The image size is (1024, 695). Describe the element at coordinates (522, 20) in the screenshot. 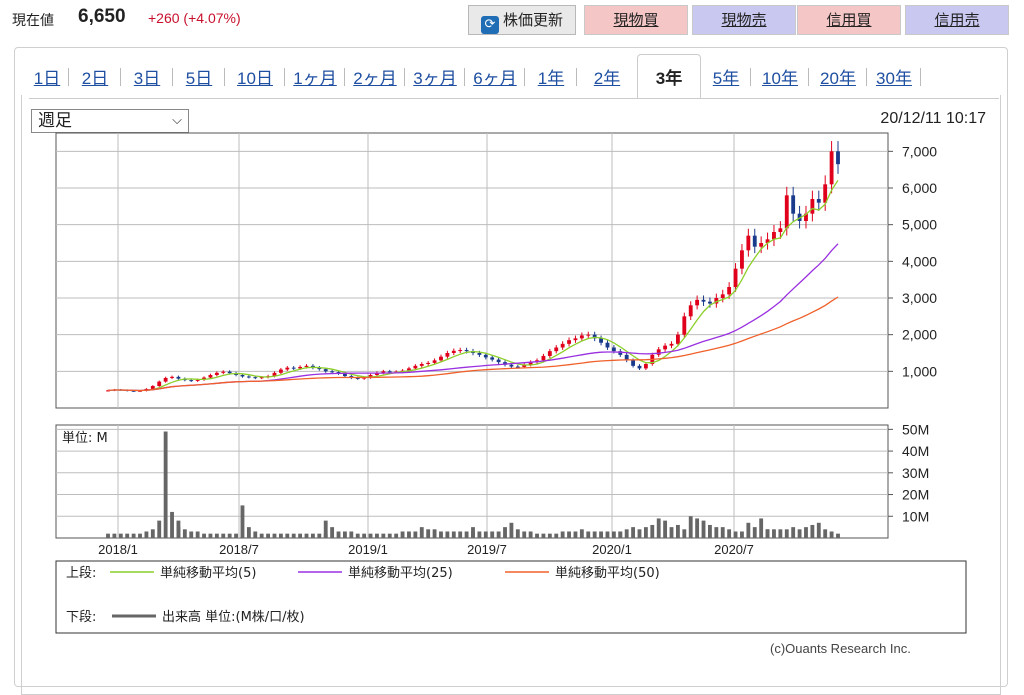

I see `refresh-price-button: ⟳ 株価更新` at that location.